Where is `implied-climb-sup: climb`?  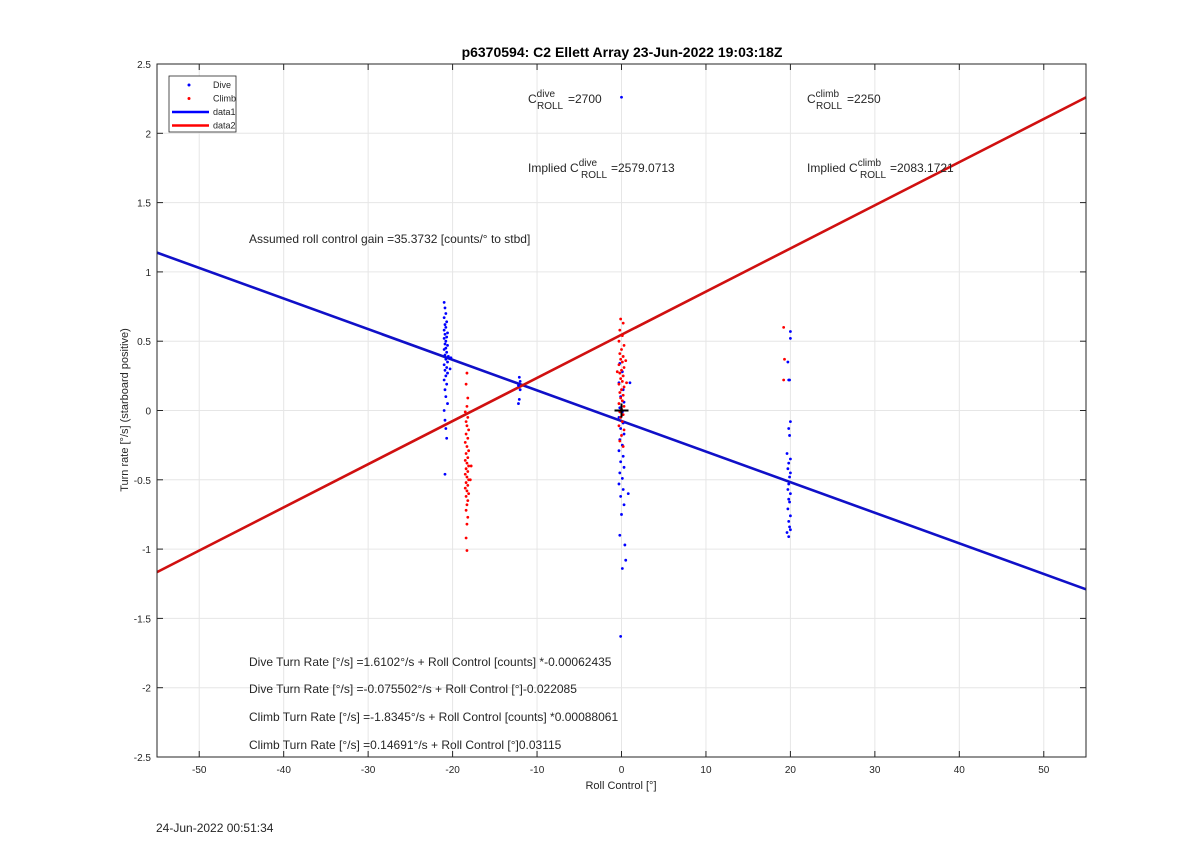
implied-climb-sup: climb is located at coordinates (870, 163).